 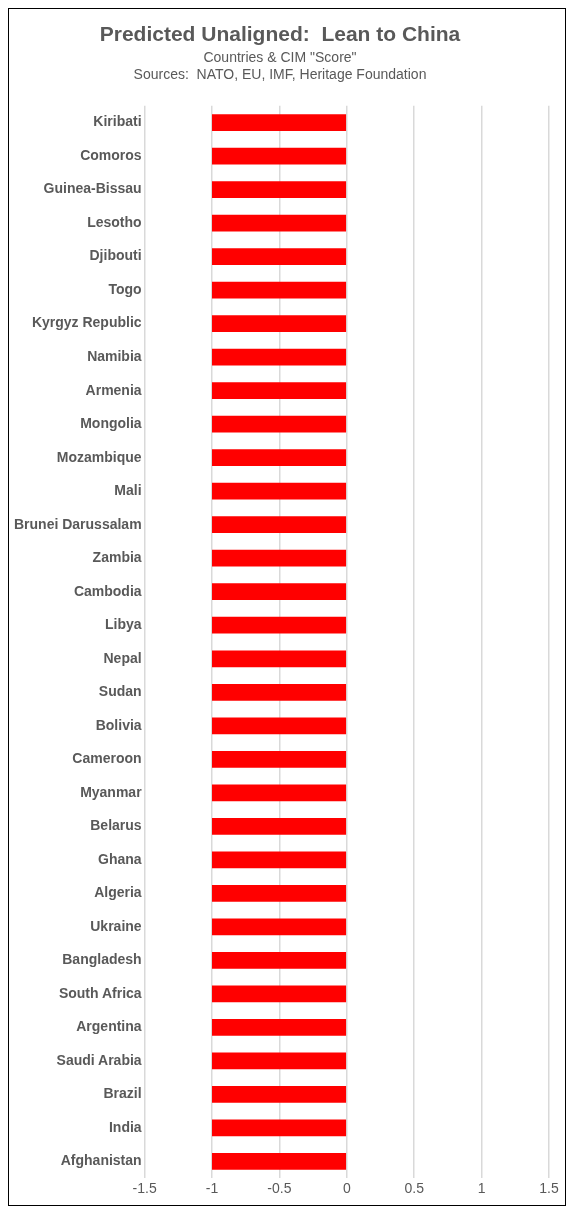 What do you see at coordinates (107, 758) in the screenshot?
I see `y-tick-label: Cameroon` at bounding box center [107, 758].